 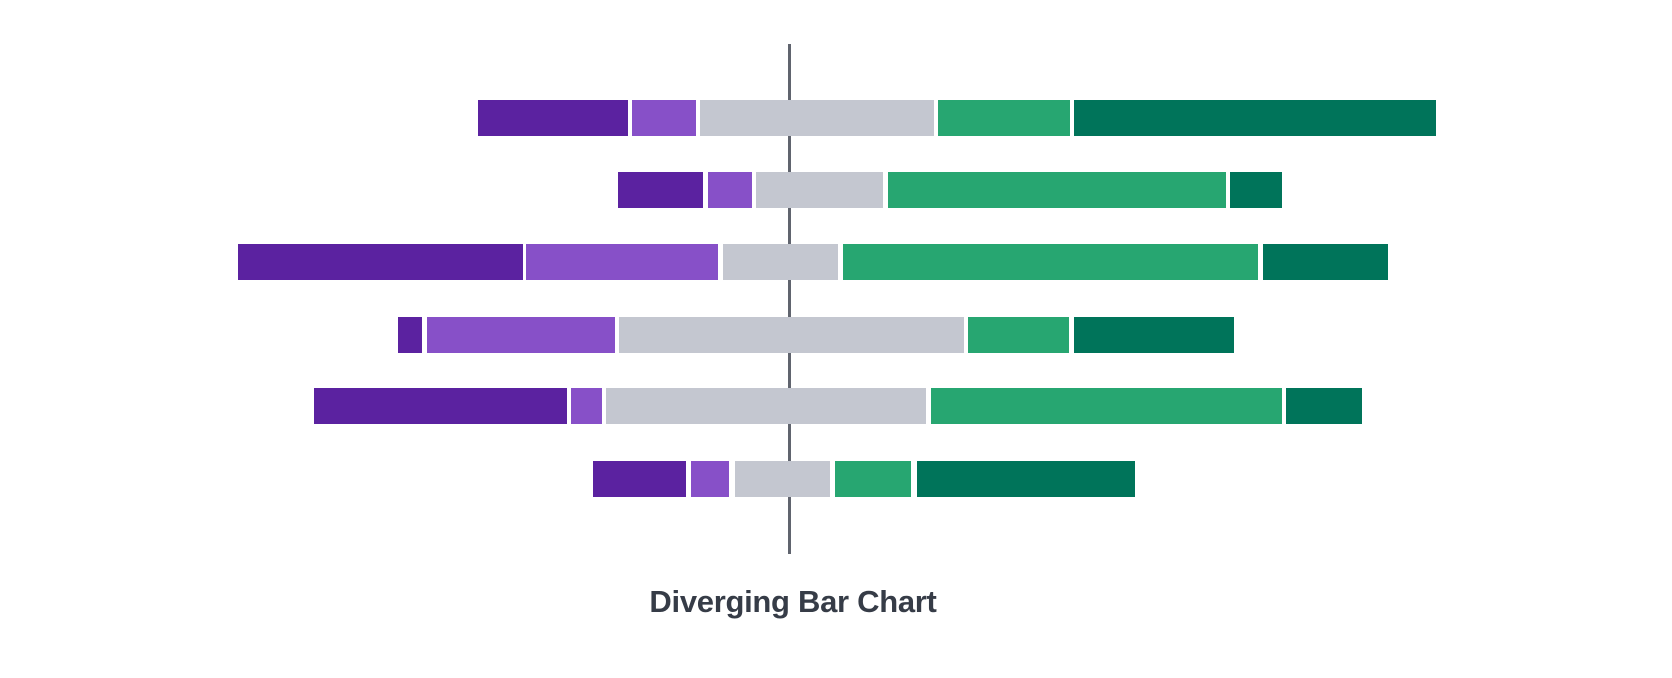 What do you see at coordinates (793, 601) in the screenshot?
I see `chart-title: Diverging Bar Chart` at bounding box center [793, 601].